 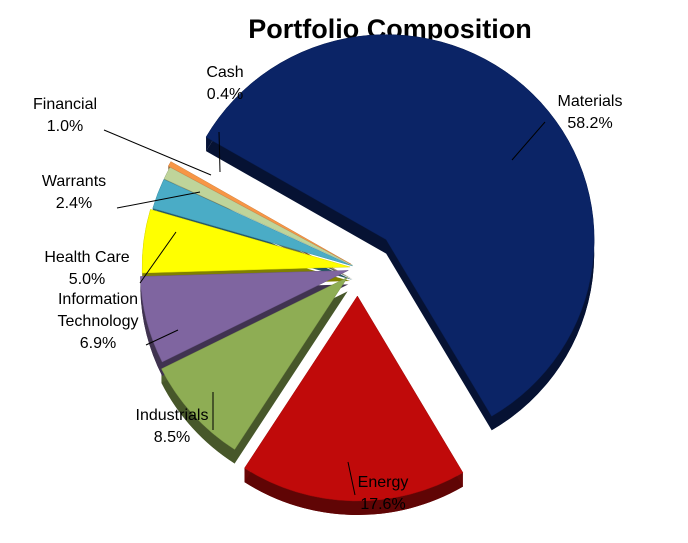 What do you see at coordinates (383, 482) in the screenshot?
I see `category-label-energy: Energy` at bounding box center [383, 482].